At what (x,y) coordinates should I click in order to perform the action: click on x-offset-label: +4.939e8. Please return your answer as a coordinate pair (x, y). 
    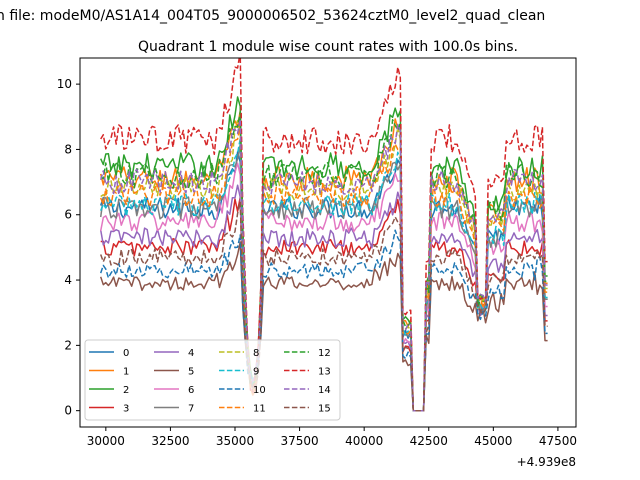
    Looking at the image, I should click on (546, 462).